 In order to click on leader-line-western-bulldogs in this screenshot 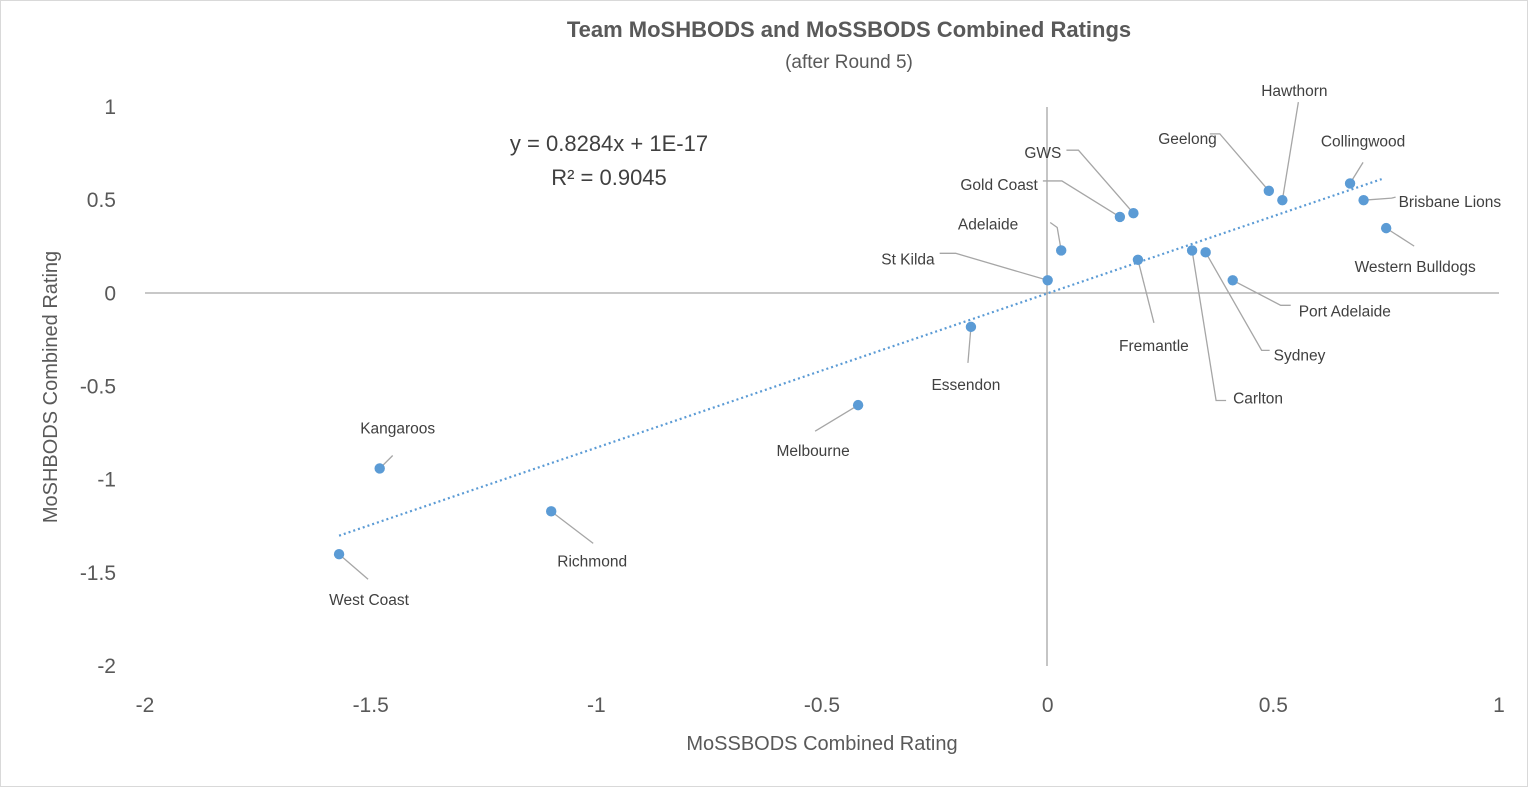, I will do `click(1400, 237)`.